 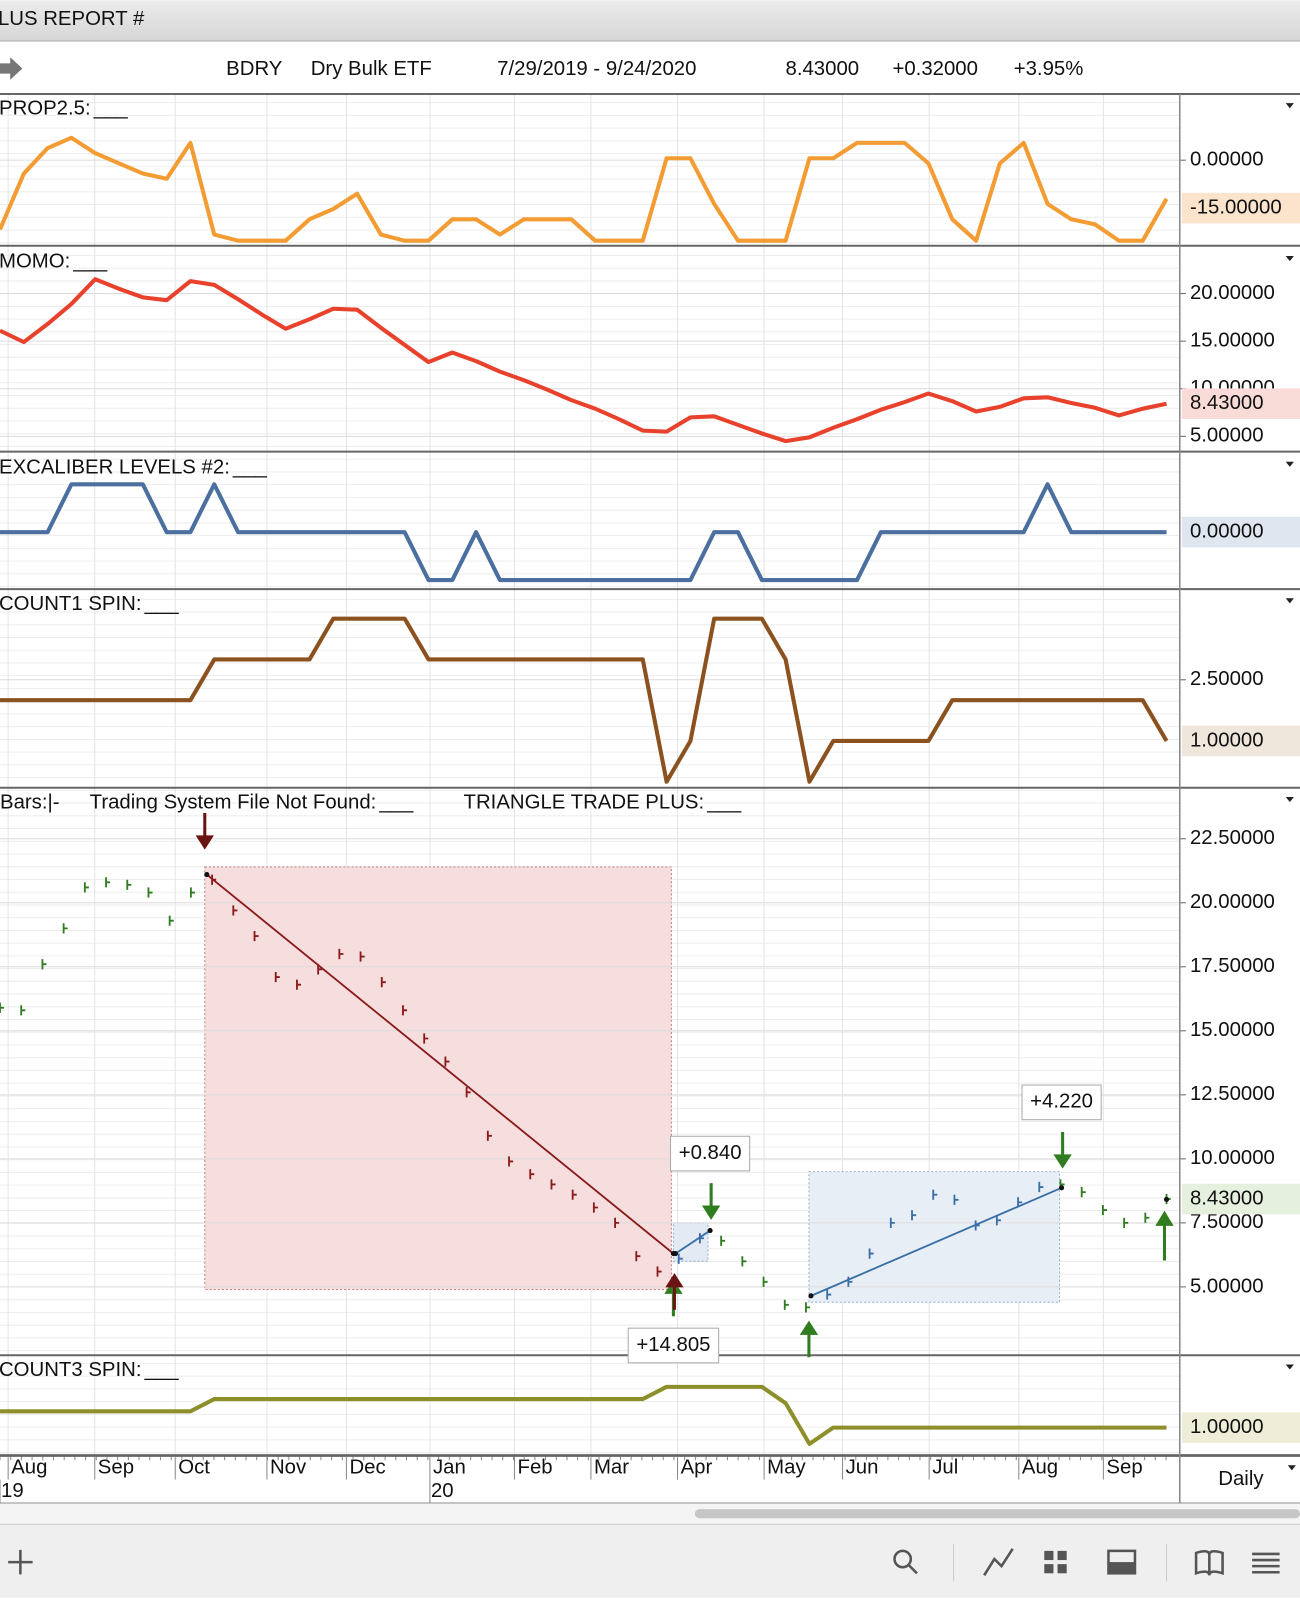 I want to click on trade-box, so click(x=934, y=1237).